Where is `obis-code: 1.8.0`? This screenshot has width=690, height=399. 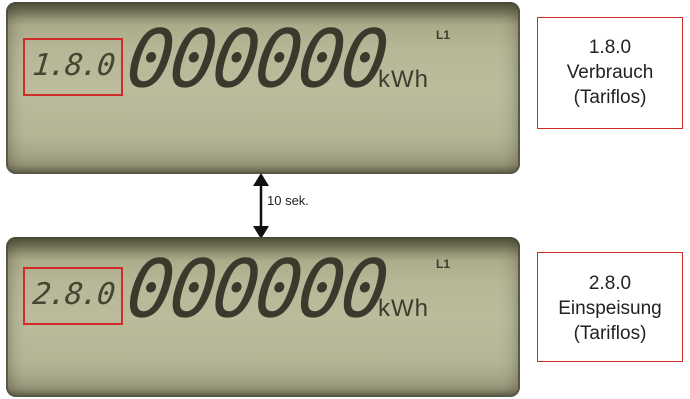
obis-code: 1.8.0 is located at coordinates (73, 65).